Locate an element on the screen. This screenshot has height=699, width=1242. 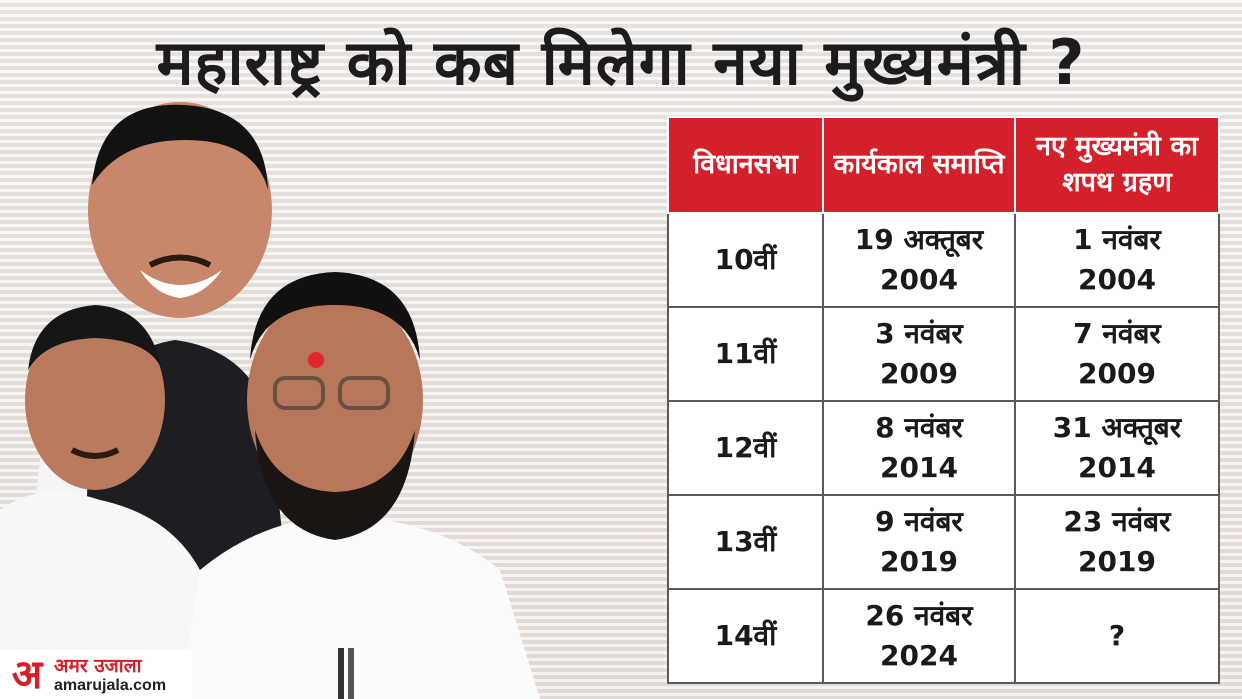
logo-text: अमर उजाला amarujala.com is located at coordinates (110, 675).